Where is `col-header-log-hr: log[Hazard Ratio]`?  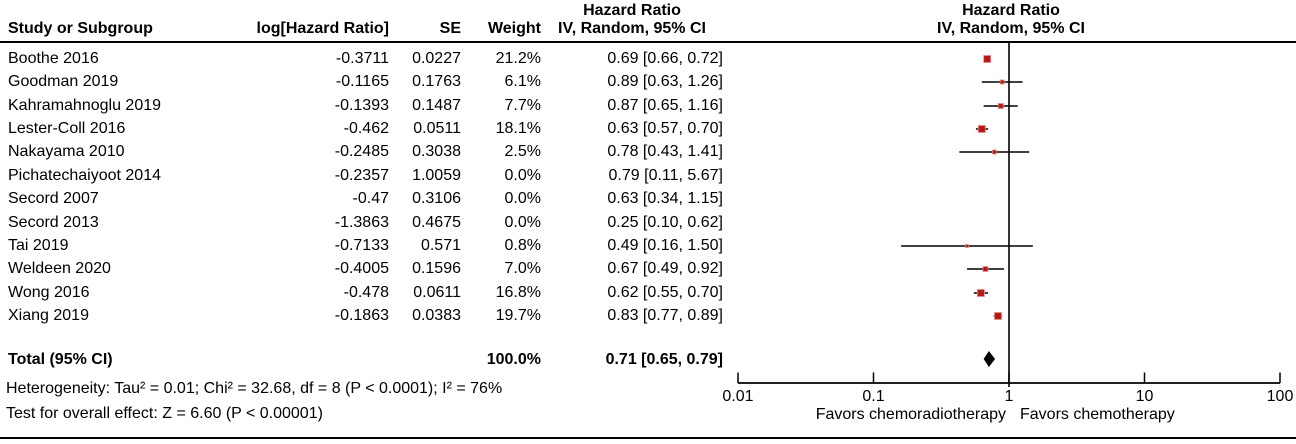
col-header-log-hr: log[Hazard Ratio] is located at coordinates (322, 28).